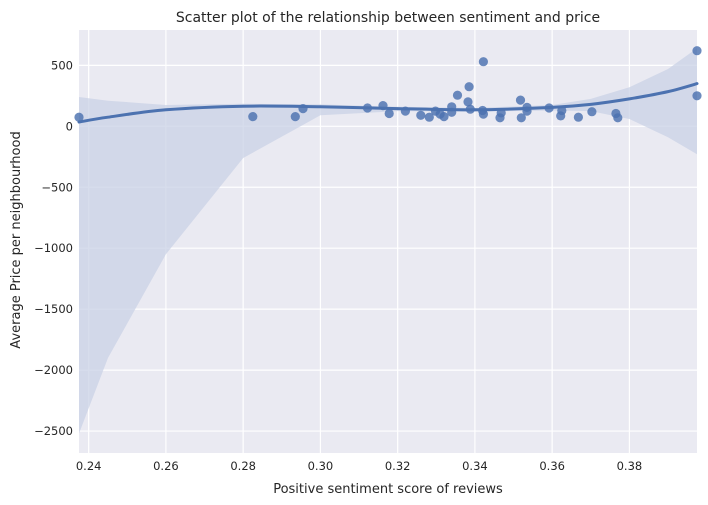  I want to click on y-axis-label: Average Price per neighbourhood, so click(16, 239).